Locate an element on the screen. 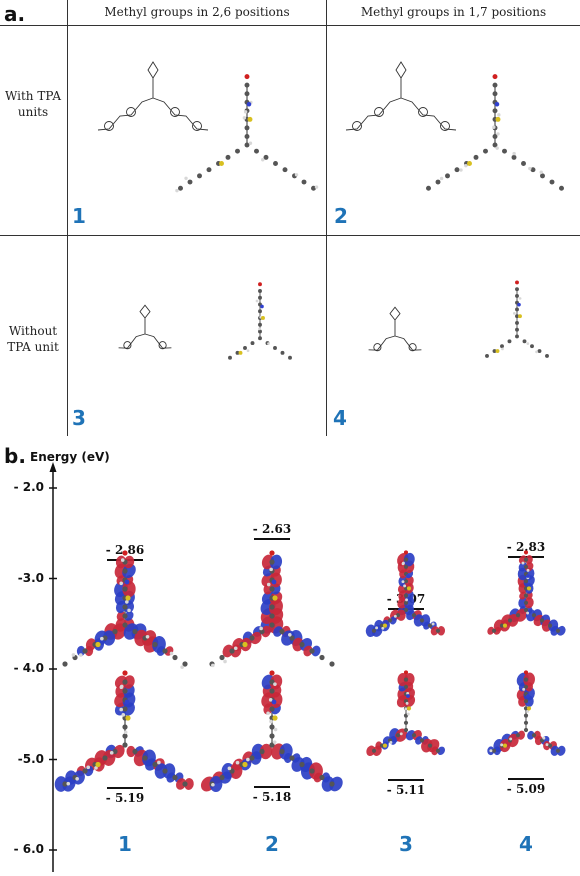 This screenshot has height=876, width=580. energy-axis-title: Energy (eV) is located at coordinates (70, 457).